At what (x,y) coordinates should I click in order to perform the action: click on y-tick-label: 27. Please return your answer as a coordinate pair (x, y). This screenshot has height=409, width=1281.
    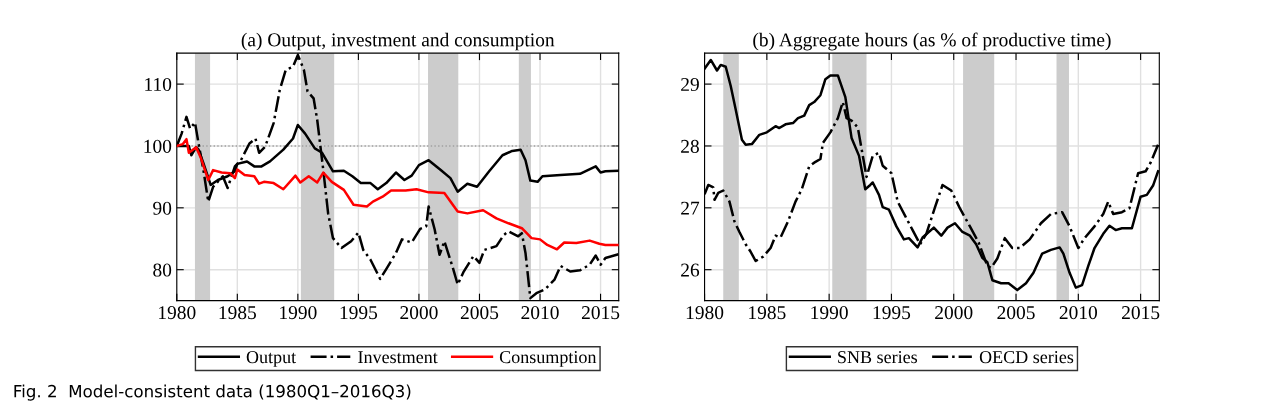
    Looking at the image, I should click on (690, 208).